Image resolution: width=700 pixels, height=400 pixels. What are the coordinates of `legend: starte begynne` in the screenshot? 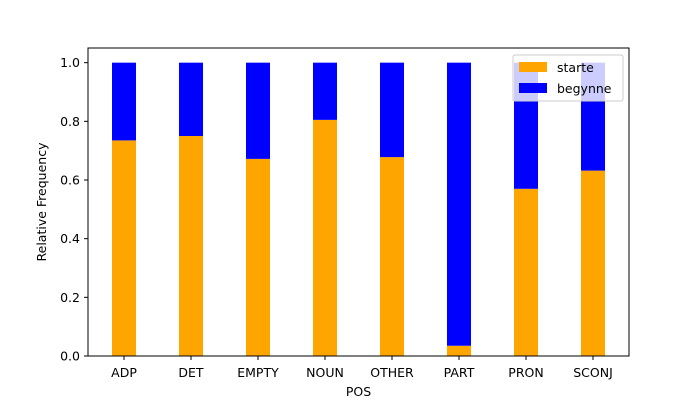 It's located at (568, 78).